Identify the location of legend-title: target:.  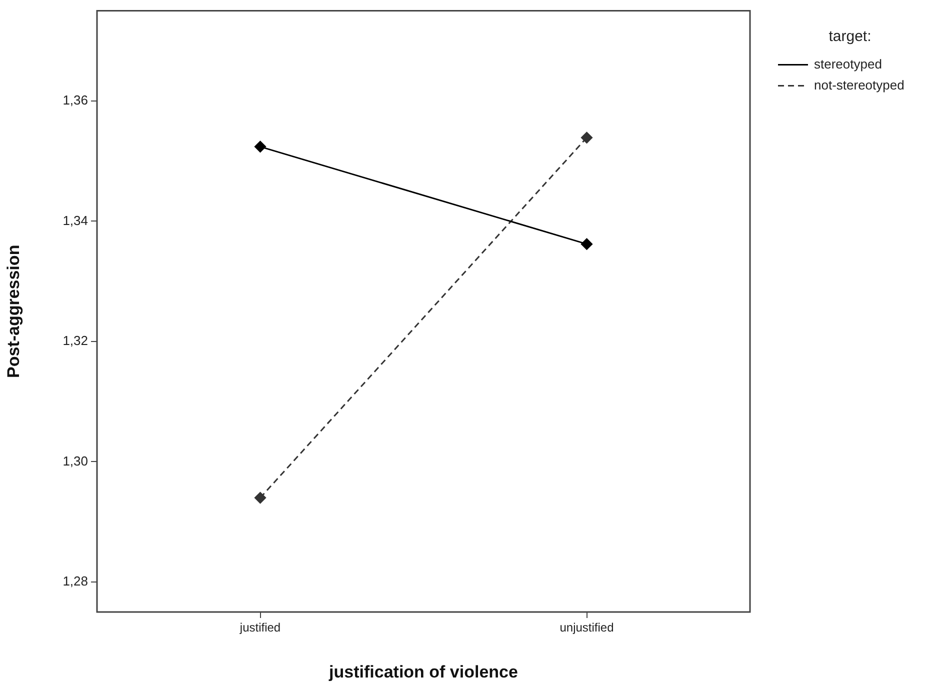
(850, 36).